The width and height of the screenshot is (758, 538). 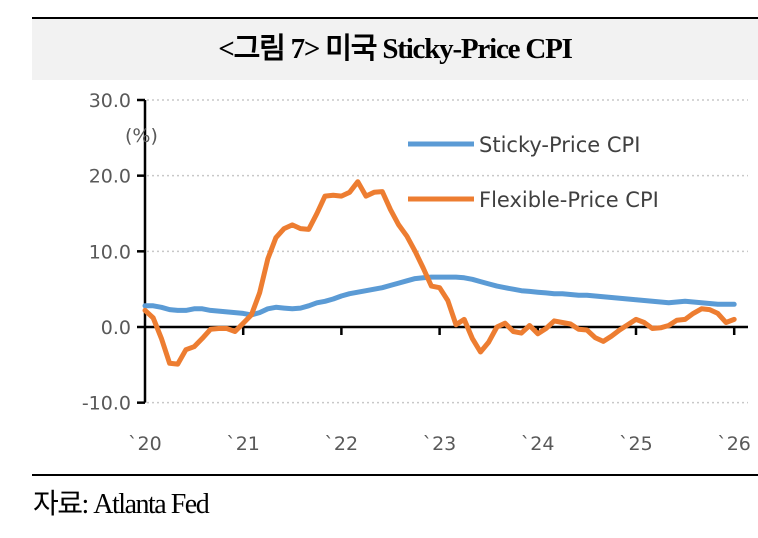 What do you see at coordinates (145, 444) in the screenshot?
I see `x-tick-label: `20` at bounding box center [145, 444].